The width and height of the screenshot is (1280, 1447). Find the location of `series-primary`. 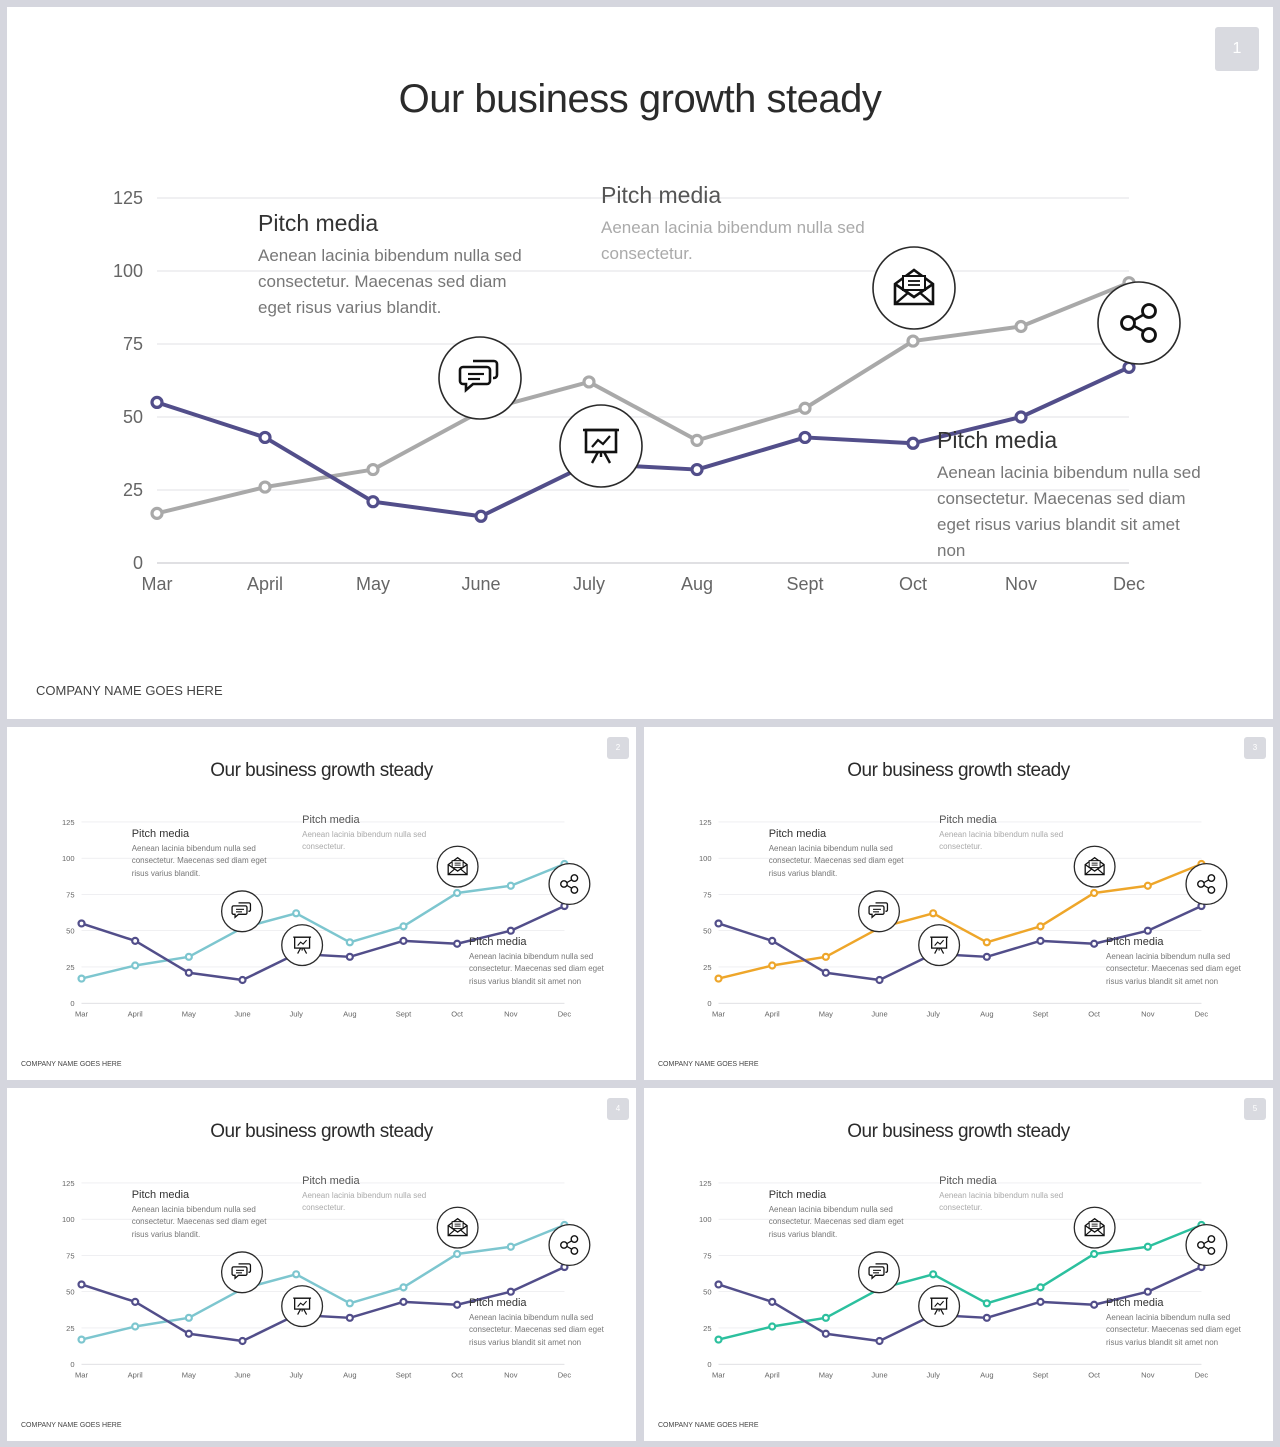

series-primary is located at coordinates (323, 943).